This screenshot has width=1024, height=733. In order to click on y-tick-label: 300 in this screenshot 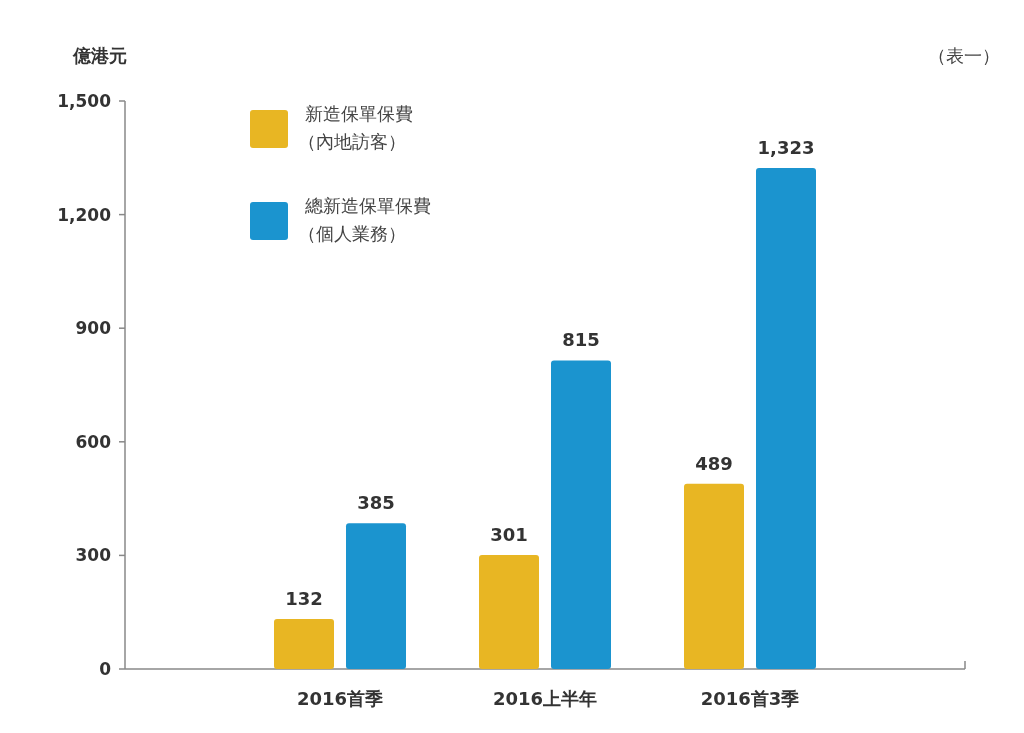, I will do `click(93, 555)`.